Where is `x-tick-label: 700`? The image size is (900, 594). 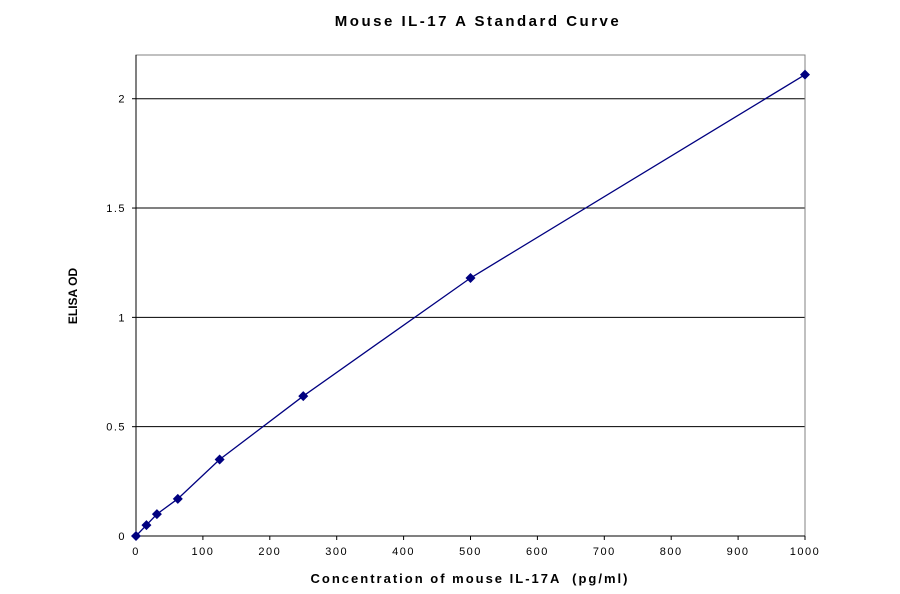
x-tick-label: 700 is located at coordinates (604, 552).